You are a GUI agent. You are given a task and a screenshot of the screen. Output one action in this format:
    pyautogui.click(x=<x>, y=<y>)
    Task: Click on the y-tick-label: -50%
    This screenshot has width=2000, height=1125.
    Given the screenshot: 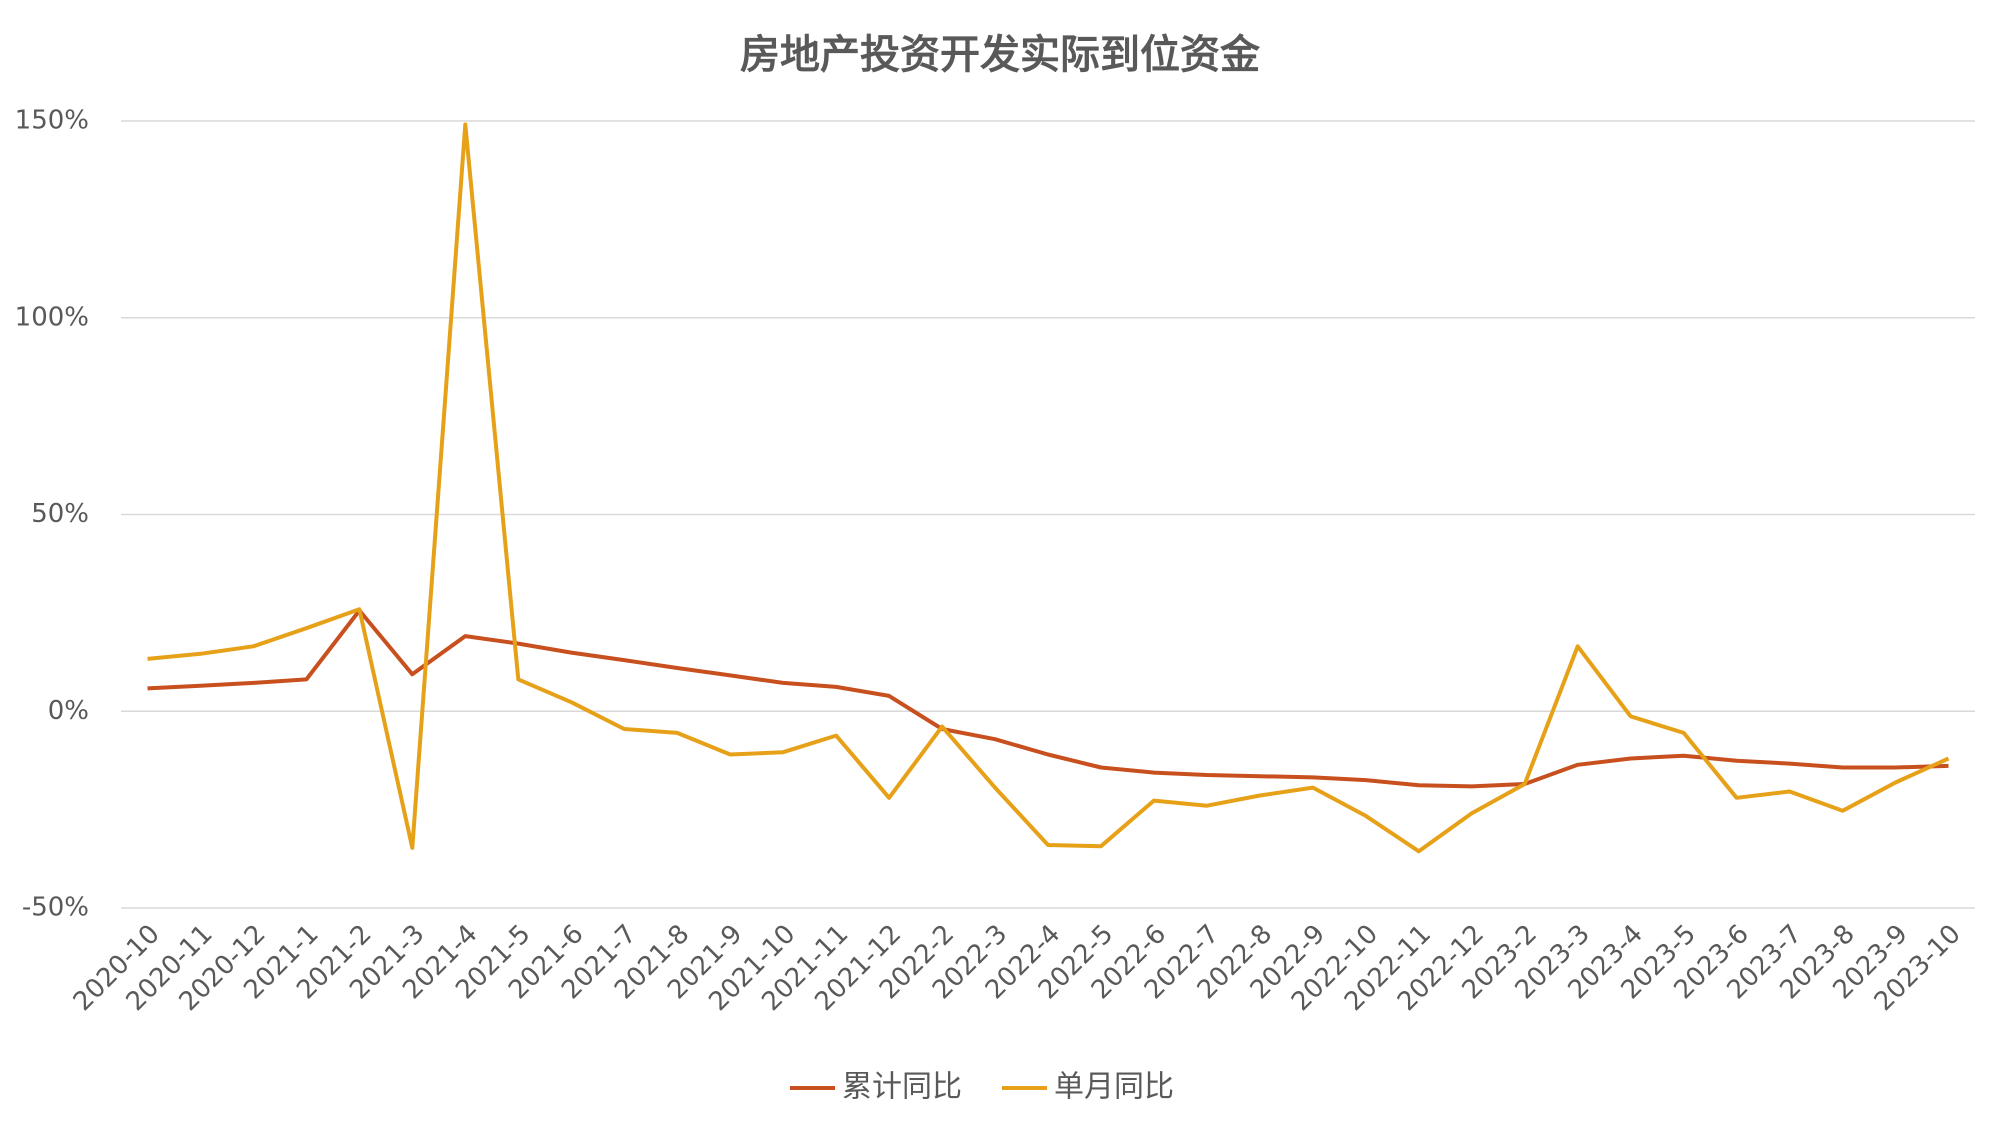 What is the action you would take?
    pyautogui.click(x=55, y=908)
    